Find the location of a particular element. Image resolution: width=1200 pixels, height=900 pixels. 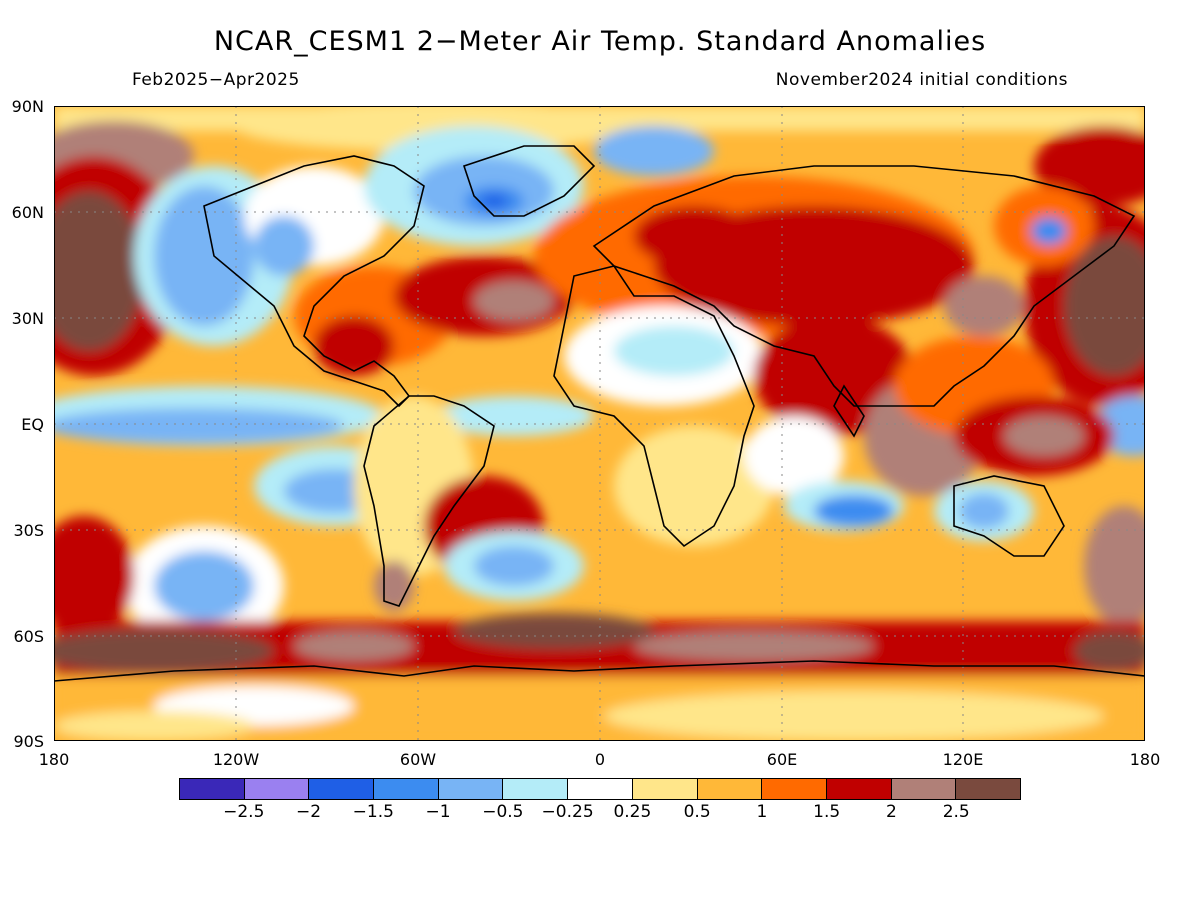

lat-tick-label: 30S is located at coordinates (28, 530).